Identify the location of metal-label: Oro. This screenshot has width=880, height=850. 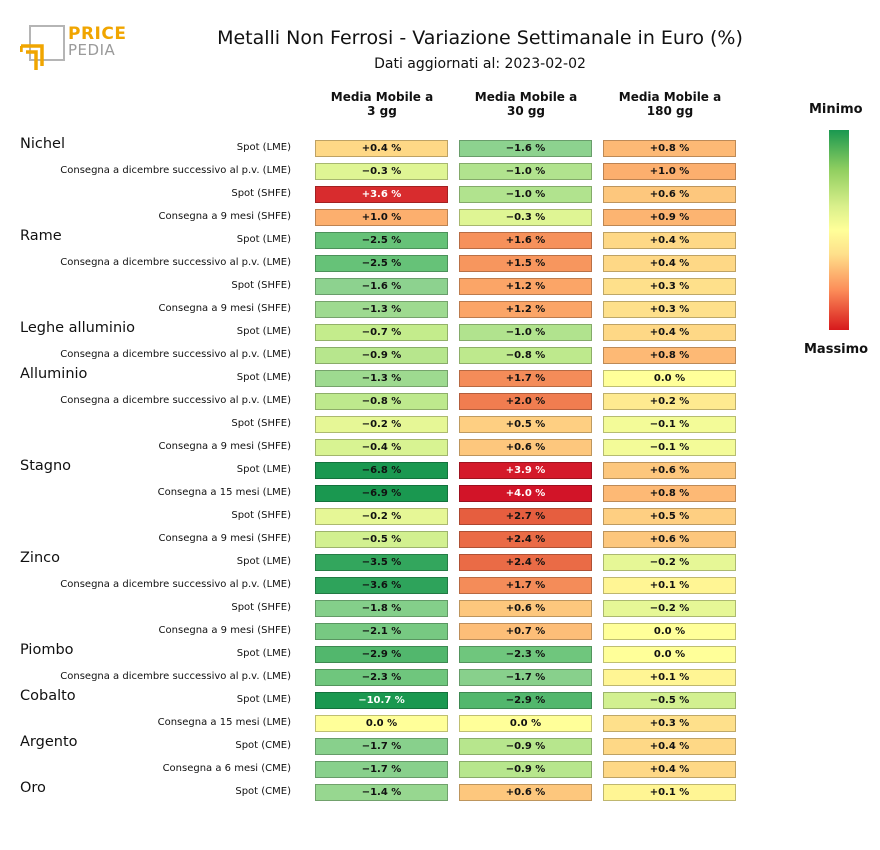
(33, 788).